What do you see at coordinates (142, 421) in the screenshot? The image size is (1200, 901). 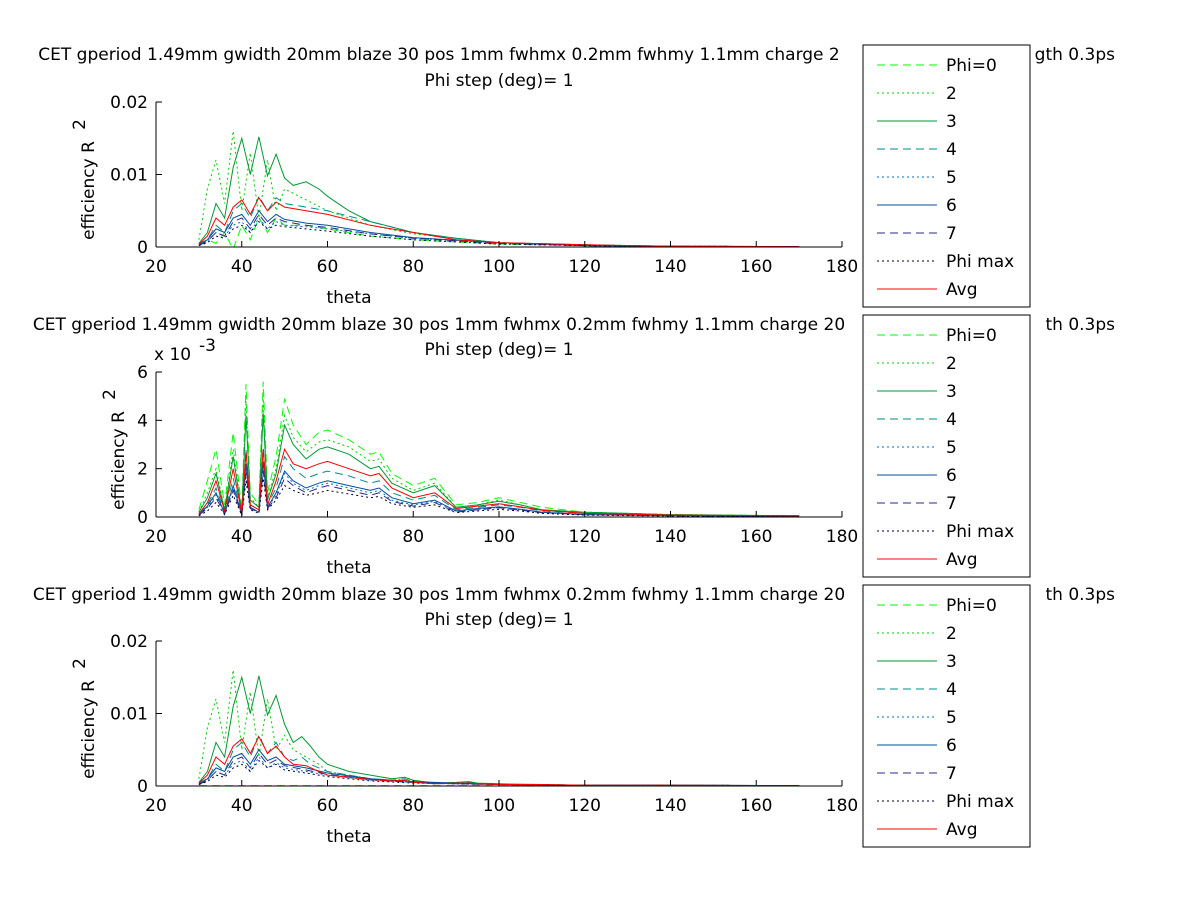 I see `y-tick-label: 4` at bounding box center [142, 421].